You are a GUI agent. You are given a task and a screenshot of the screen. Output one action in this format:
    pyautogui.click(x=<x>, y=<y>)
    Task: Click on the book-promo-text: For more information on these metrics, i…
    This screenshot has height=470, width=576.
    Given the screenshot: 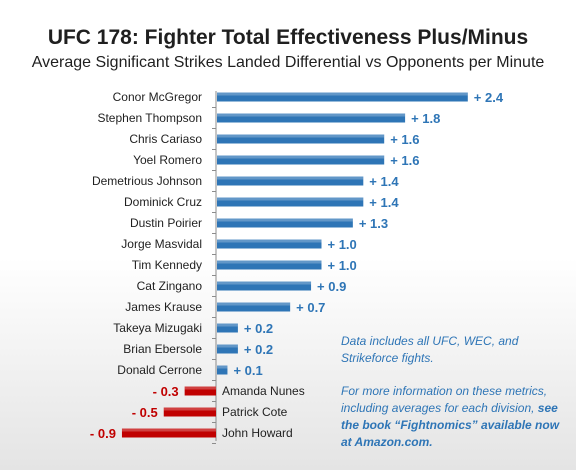 What is the action you would take?
    pyautogui.click(x=444, y=399)
    